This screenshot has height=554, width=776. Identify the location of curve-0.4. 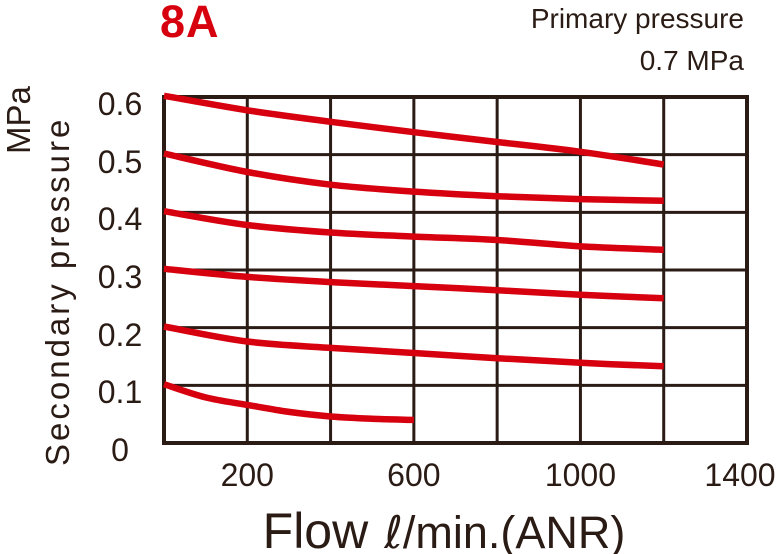
(413, 230).